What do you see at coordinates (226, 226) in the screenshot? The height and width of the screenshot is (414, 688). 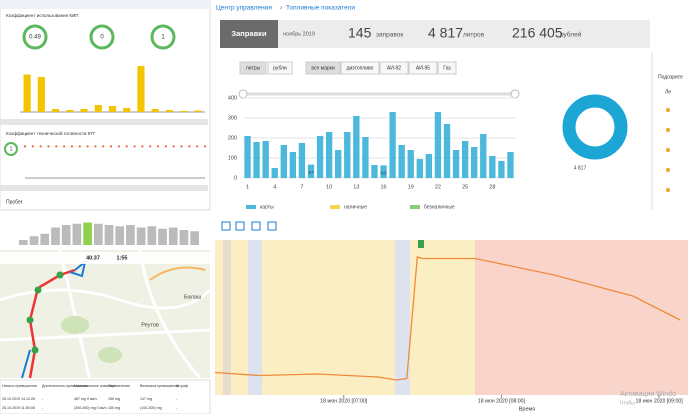 I see `zoom-in` at bounding box center [226, 226].